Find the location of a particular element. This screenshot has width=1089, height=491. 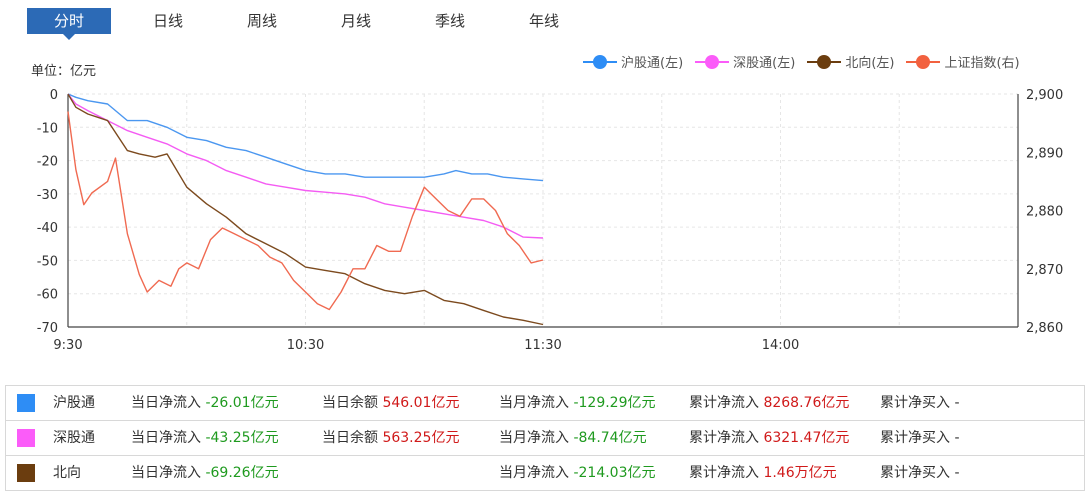

legend-label: 沪股通(左) is located at coordinates (652, 63).